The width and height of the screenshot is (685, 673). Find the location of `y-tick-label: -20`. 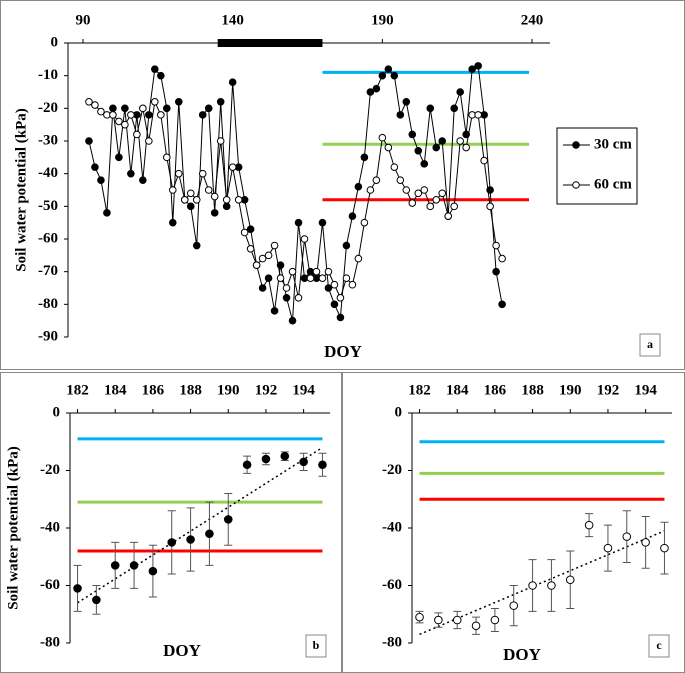

y-tick-label: -20 is located at coordinates (50, 470).